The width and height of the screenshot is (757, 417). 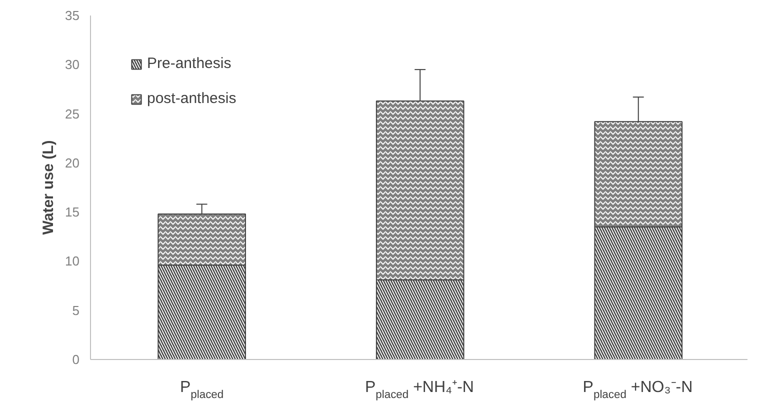 What do you see at coordinates (189, 63) in the screenshot?
I see `legend-label: Pre-anthesis` at bounding box center [189, 63].